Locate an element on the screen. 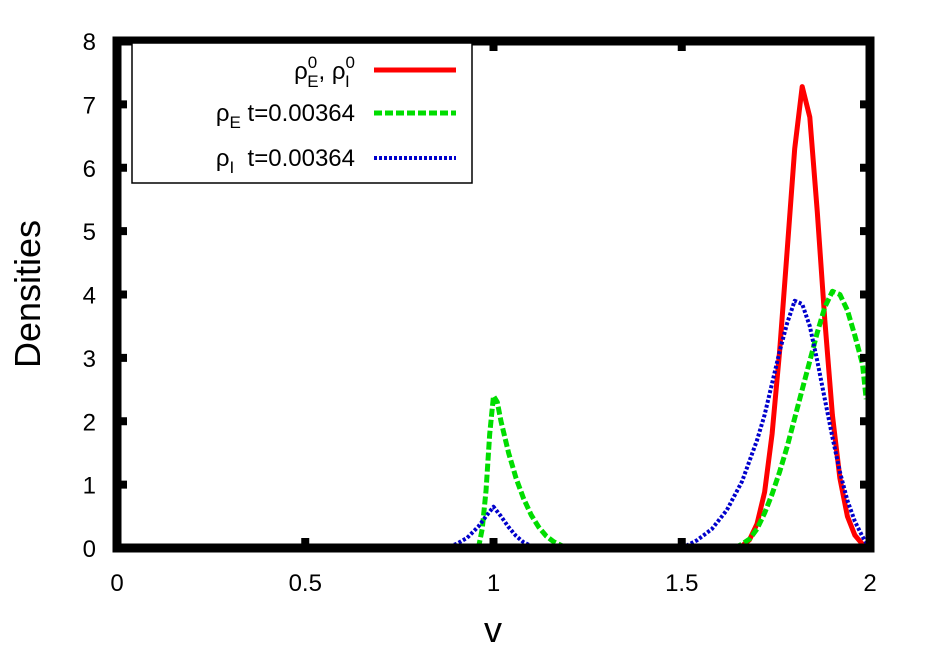 This screenshot has height=649, width=926. legend: ρ0 E, ρ0 I ρE t=0.00364 ρI t=0.00364 is located at coordinates (302, 113).